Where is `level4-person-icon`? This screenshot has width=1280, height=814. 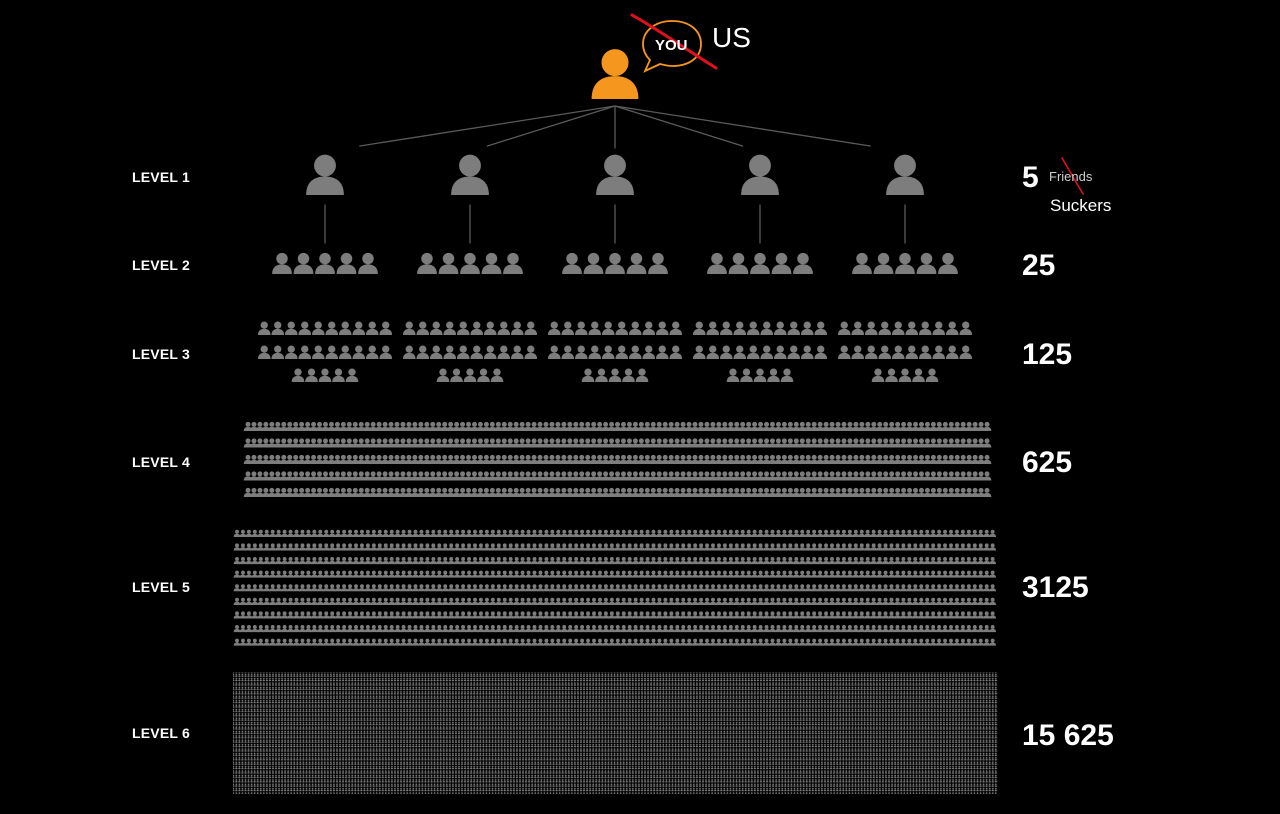
level4-person-icon is located at coordinates (987, 443).